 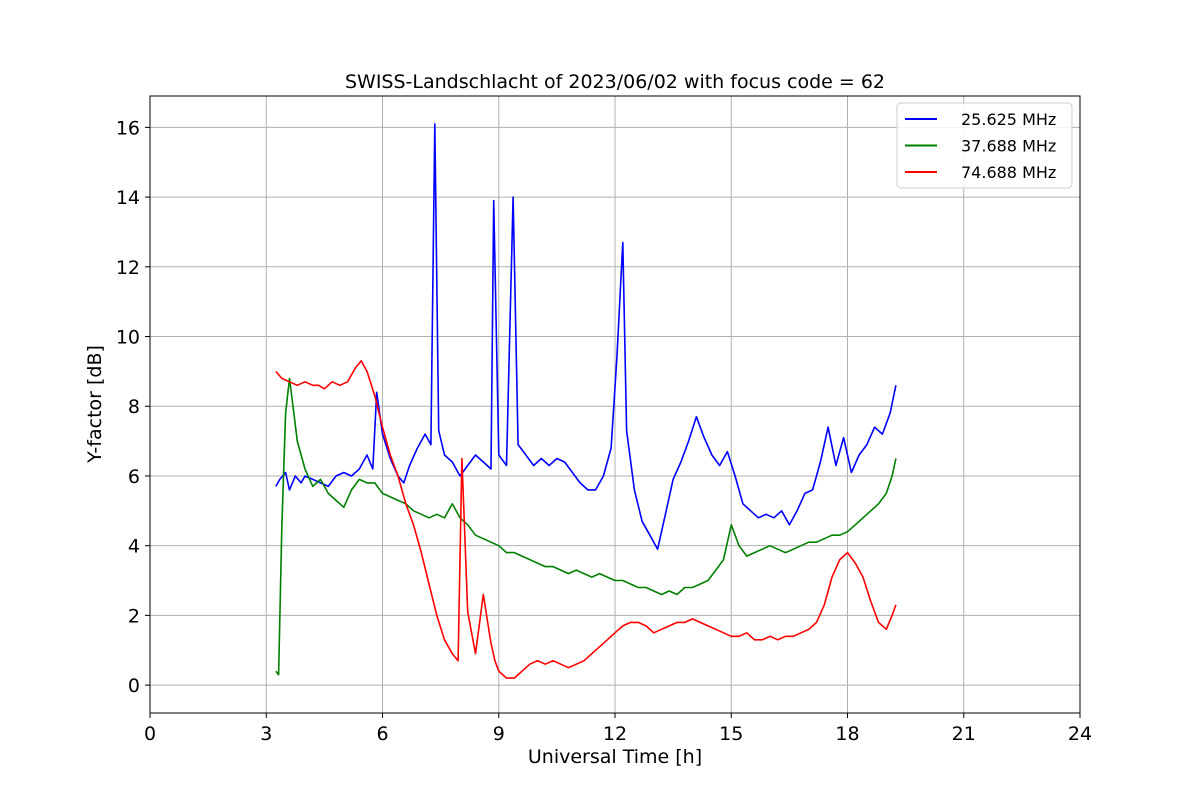 I want to click on legend-box, so click(x=984, y=145).